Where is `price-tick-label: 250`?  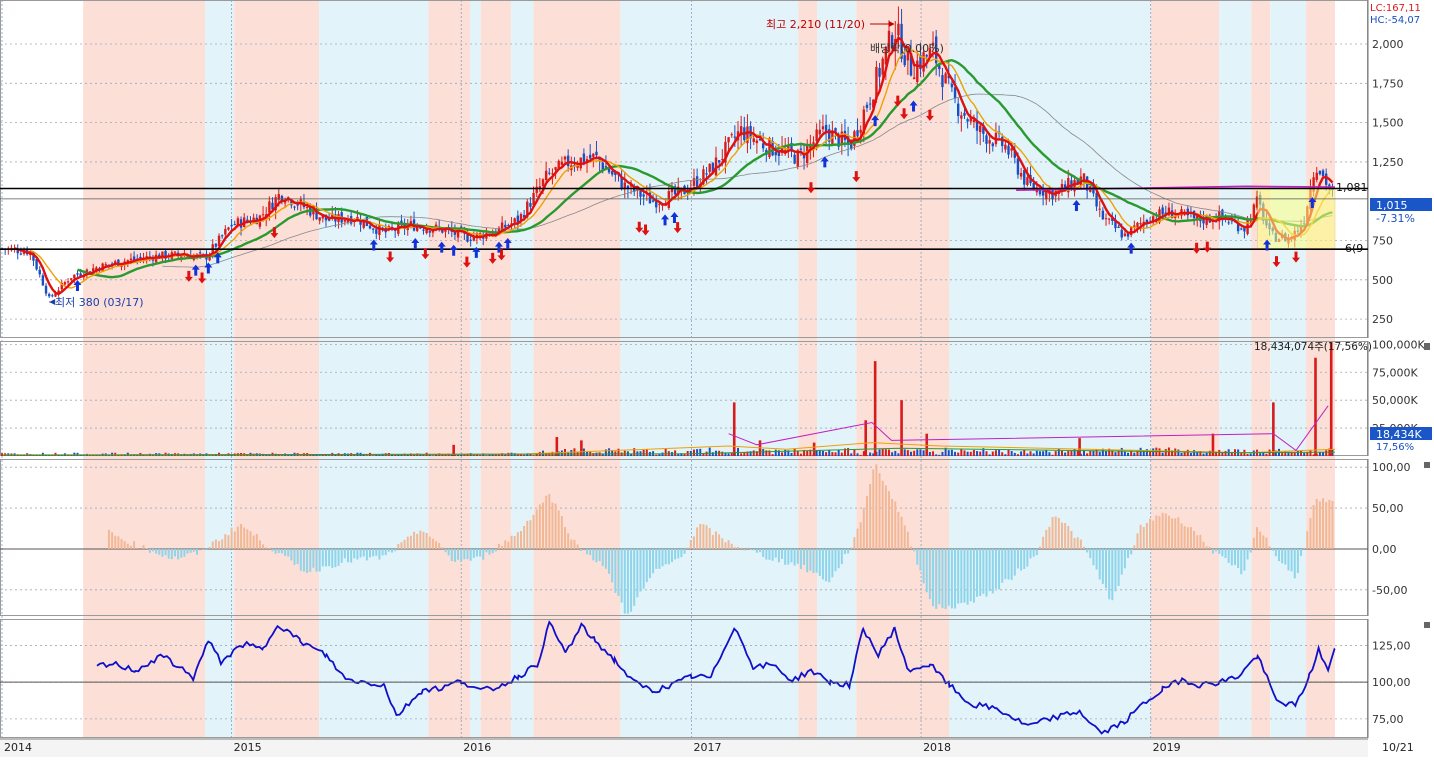
price-tick-label: 250 is located at coordinates (1382, 319).